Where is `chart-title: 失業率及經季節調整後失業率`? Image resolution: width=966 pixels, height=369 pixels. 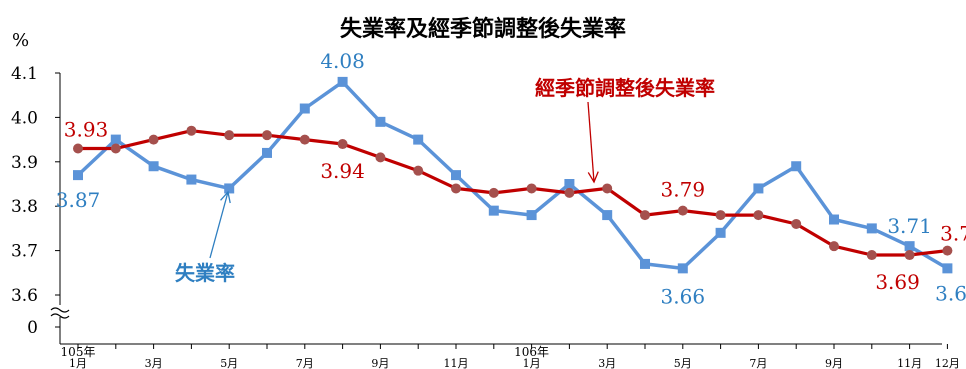 chart-title: 失業率及經季節調整後失業率 is located at coordinates (483, 29).